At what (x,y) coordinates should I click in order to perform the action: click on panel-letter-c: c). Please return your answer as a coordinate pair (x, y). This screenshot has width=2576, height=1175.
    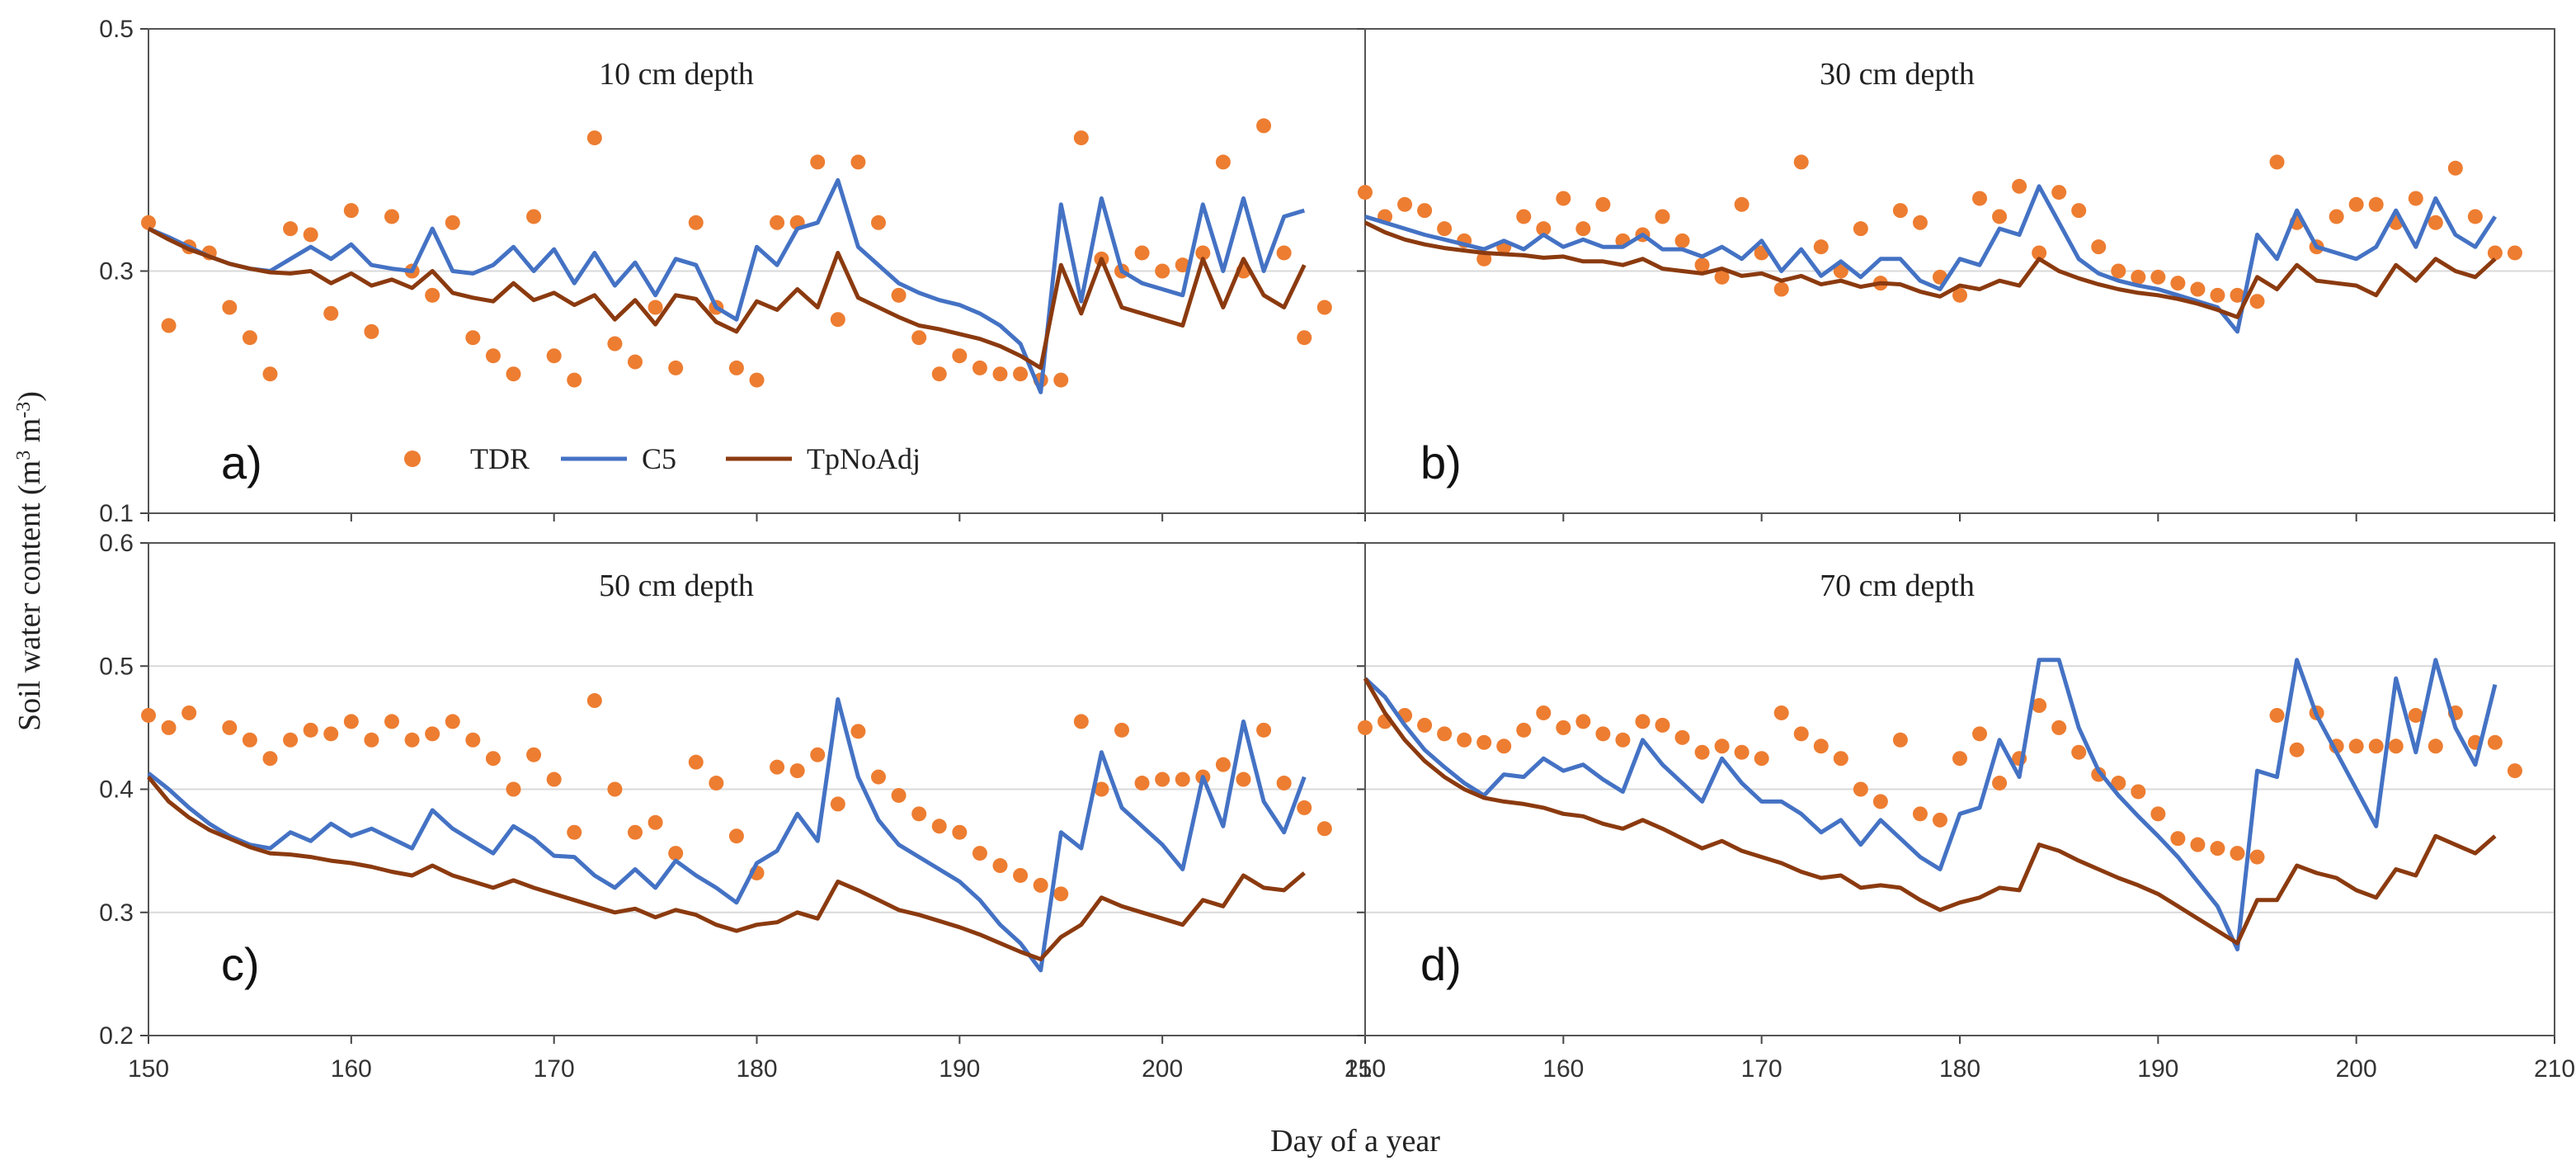
    Looking at the image, I should click on (240, 964).